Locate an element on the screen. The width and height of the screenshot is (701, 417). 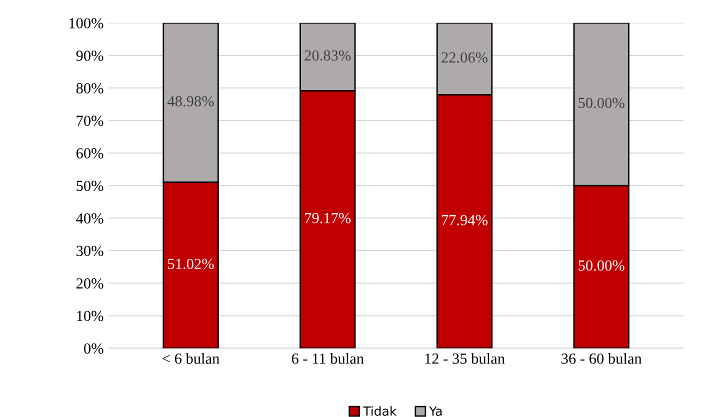
y-tick-label: 60% is located at coordinates (90, 153).